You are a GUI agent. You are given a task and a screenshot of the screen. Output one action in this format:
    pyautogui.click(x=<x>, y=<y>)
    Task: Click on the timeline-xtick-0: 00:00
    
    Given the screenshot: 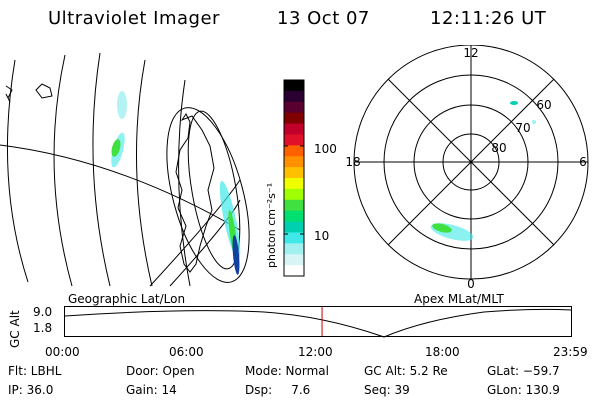 What is the action you would take?
    pyautogui.click(x=62, y=352)
    